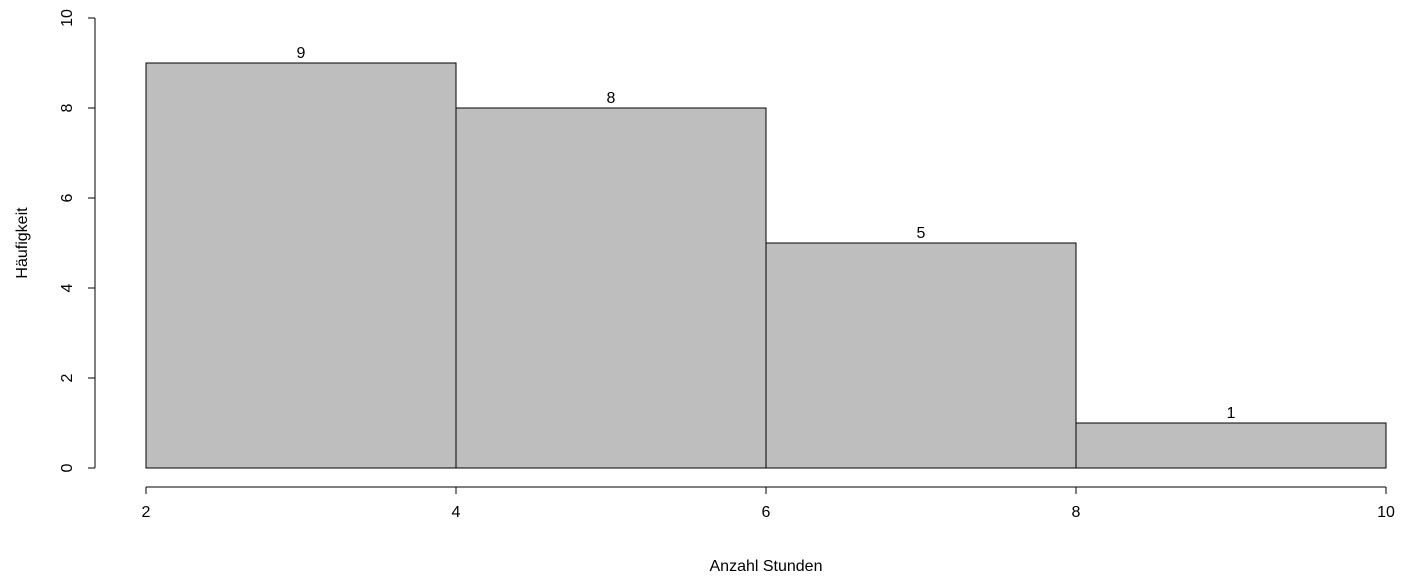 This screenshot has height=578, width=1409. Describe the element at coordinates (1386, 512) in the screenshot. I see `x-tick-label: 10` at that location.